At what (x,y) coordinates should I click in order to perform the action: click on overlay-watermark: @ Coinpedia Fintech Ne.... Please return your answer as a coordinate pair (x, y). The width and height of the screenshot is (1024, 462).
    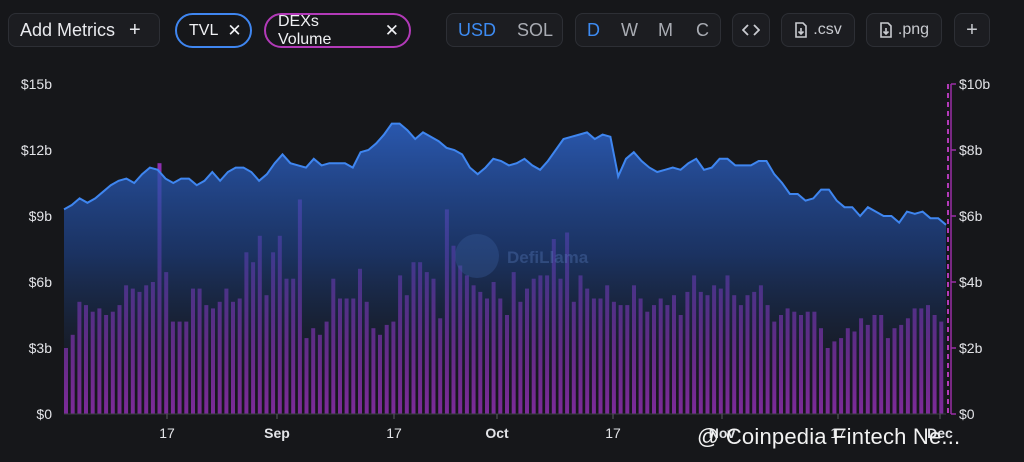
    Looking at the image, I should click on (829, 436).